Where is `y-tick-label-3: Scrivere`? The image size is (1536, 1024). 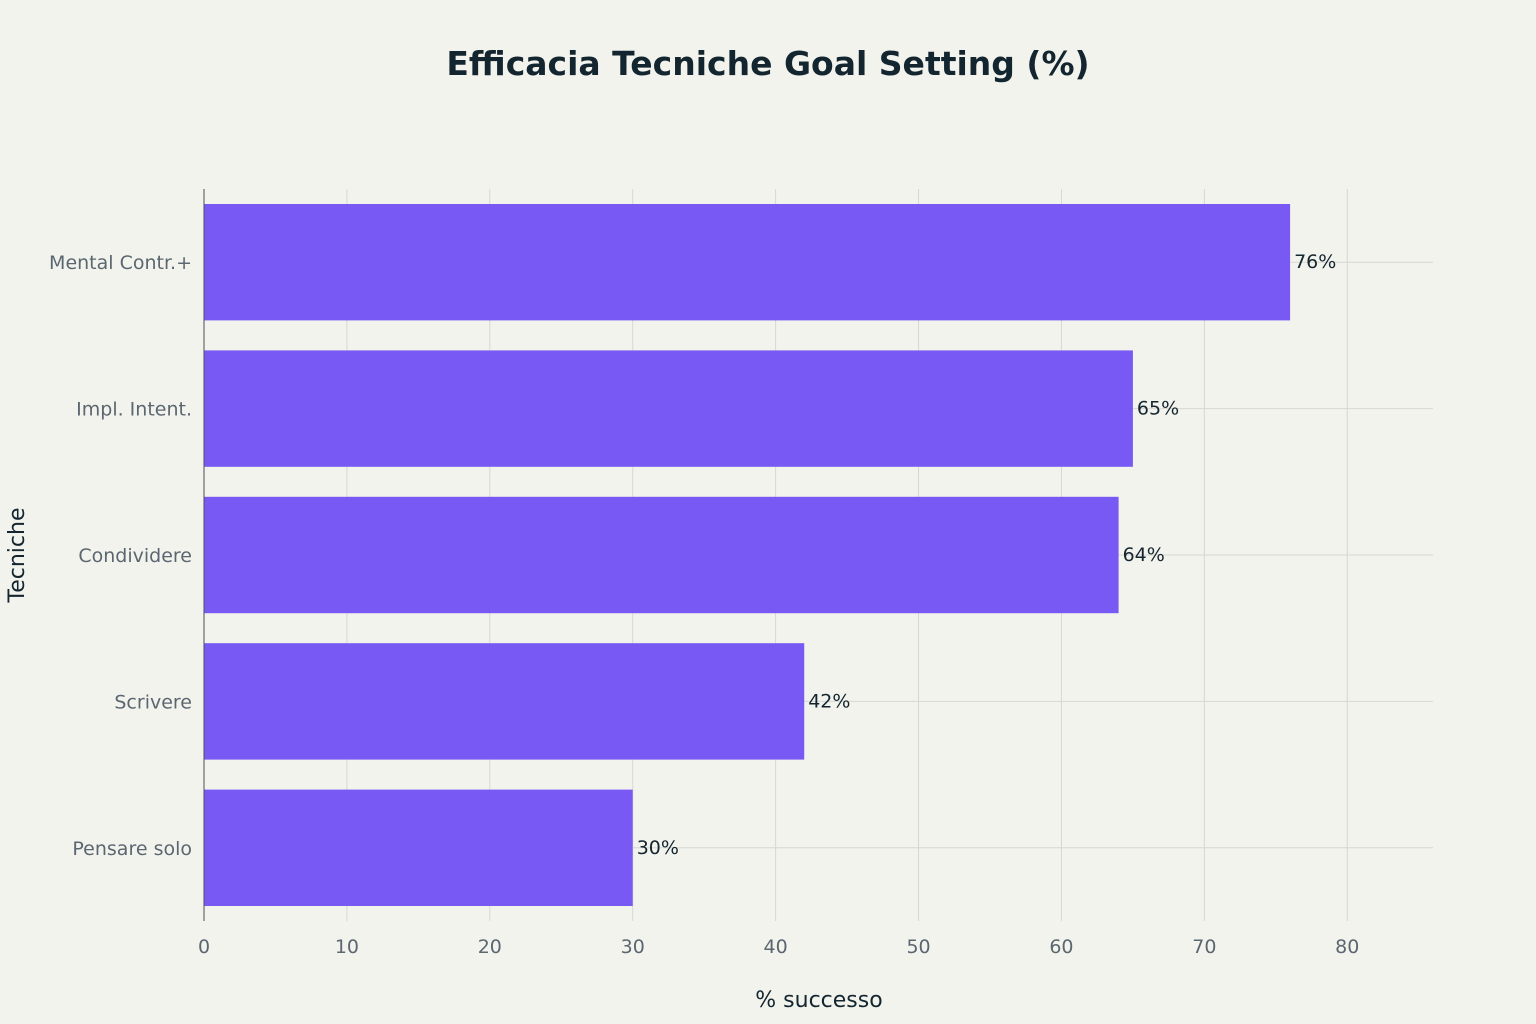
y-tick-label-3: Scrivere is located at coordinates (153, 702).